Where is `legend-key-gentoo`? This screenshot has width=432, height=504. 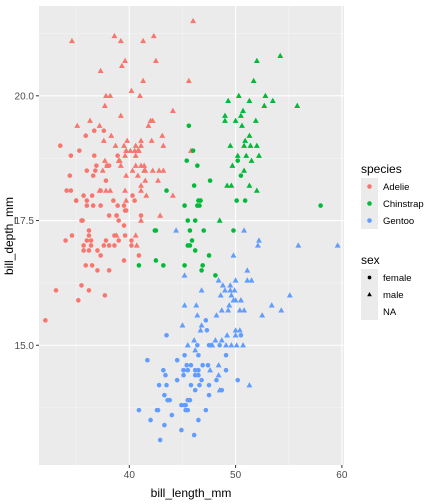
legend-key-gentoo is located at coordinates (369, 220).